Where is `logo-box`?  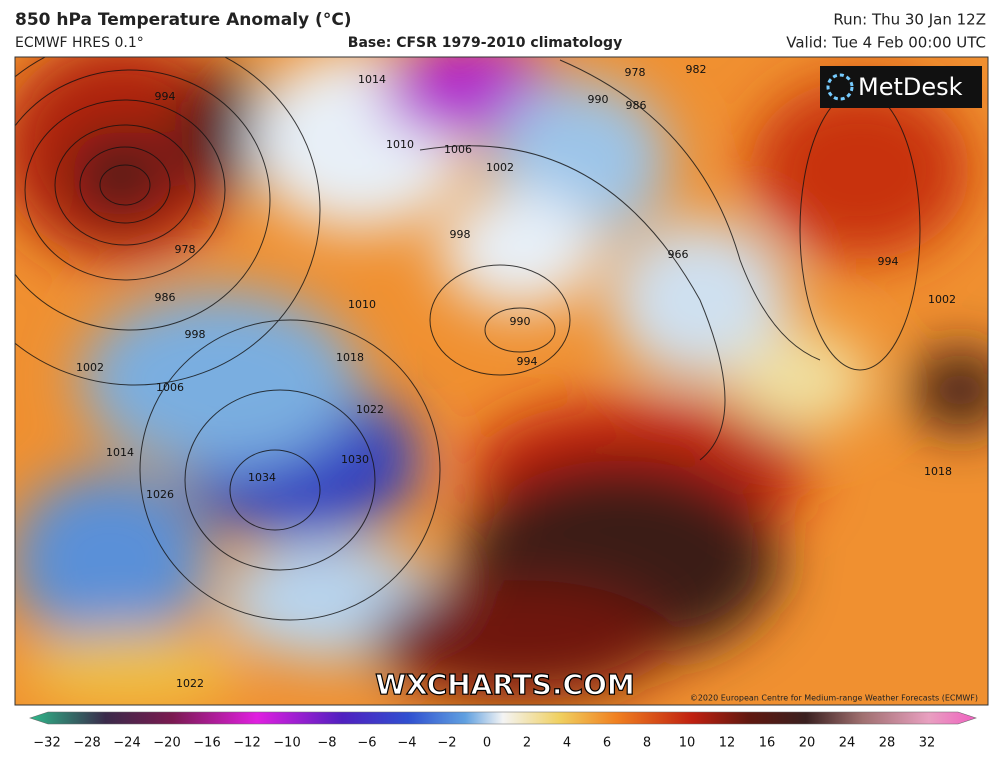
logo-box is located at coordinates (901, 87).